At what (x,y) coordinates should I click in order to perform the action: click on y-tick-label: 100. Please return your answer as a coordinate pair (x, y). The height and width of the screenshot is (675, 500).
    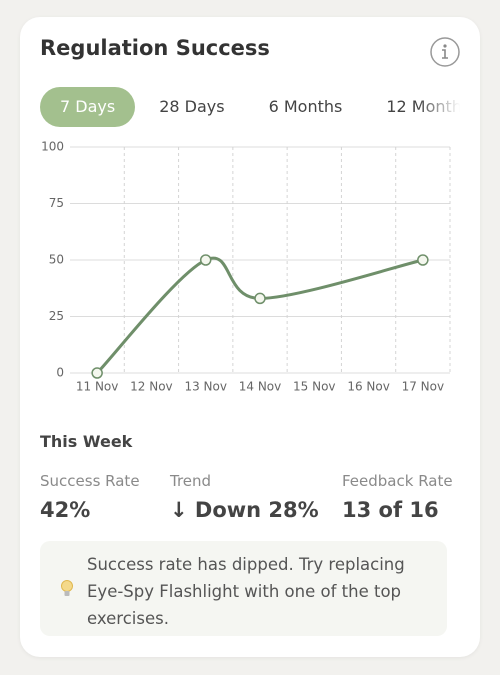
    Looking at the image, I should click on (52, 147).